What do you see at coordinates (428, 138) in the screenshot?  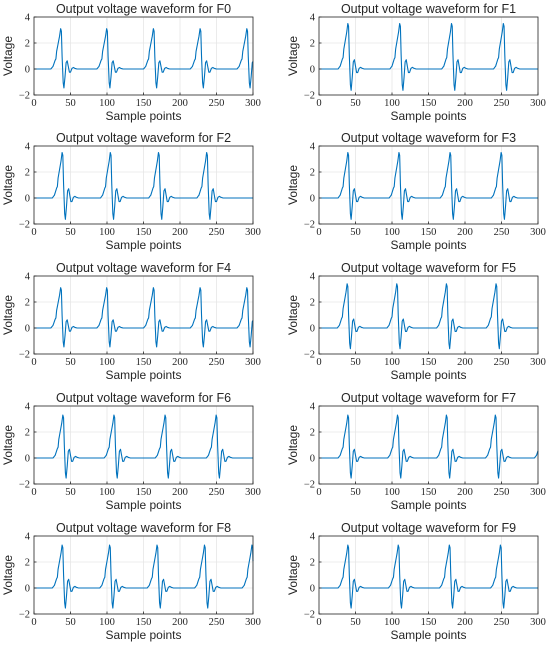 I see `subplot-title: Output voltage waveform for F3` at bounding box center [428, 138].